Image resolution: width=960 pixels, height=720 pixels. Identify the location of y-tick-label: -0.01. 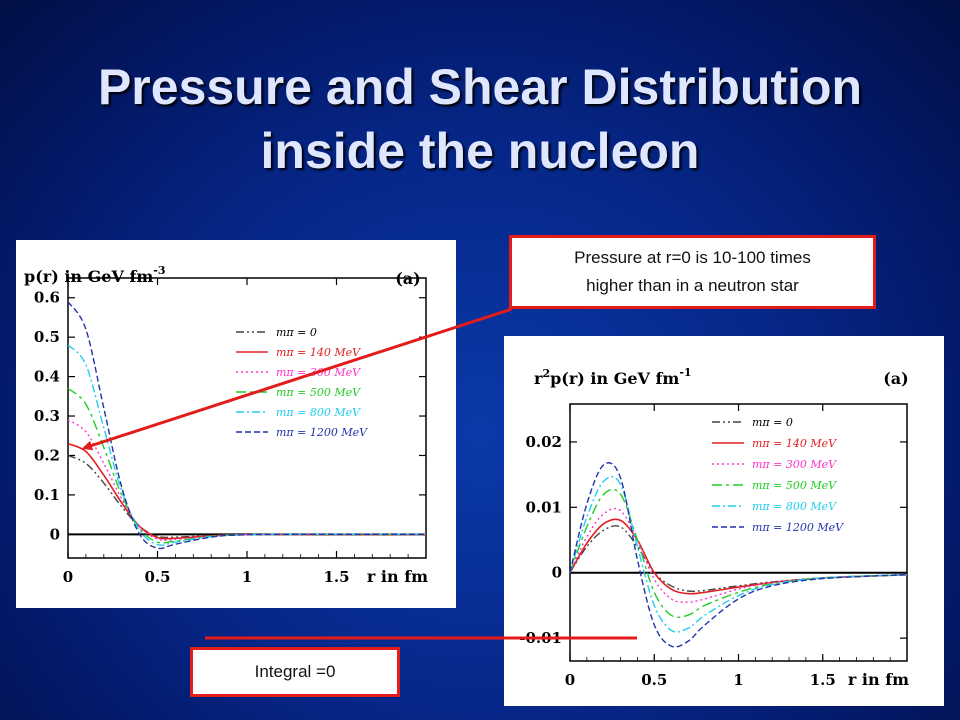
(540, 638).